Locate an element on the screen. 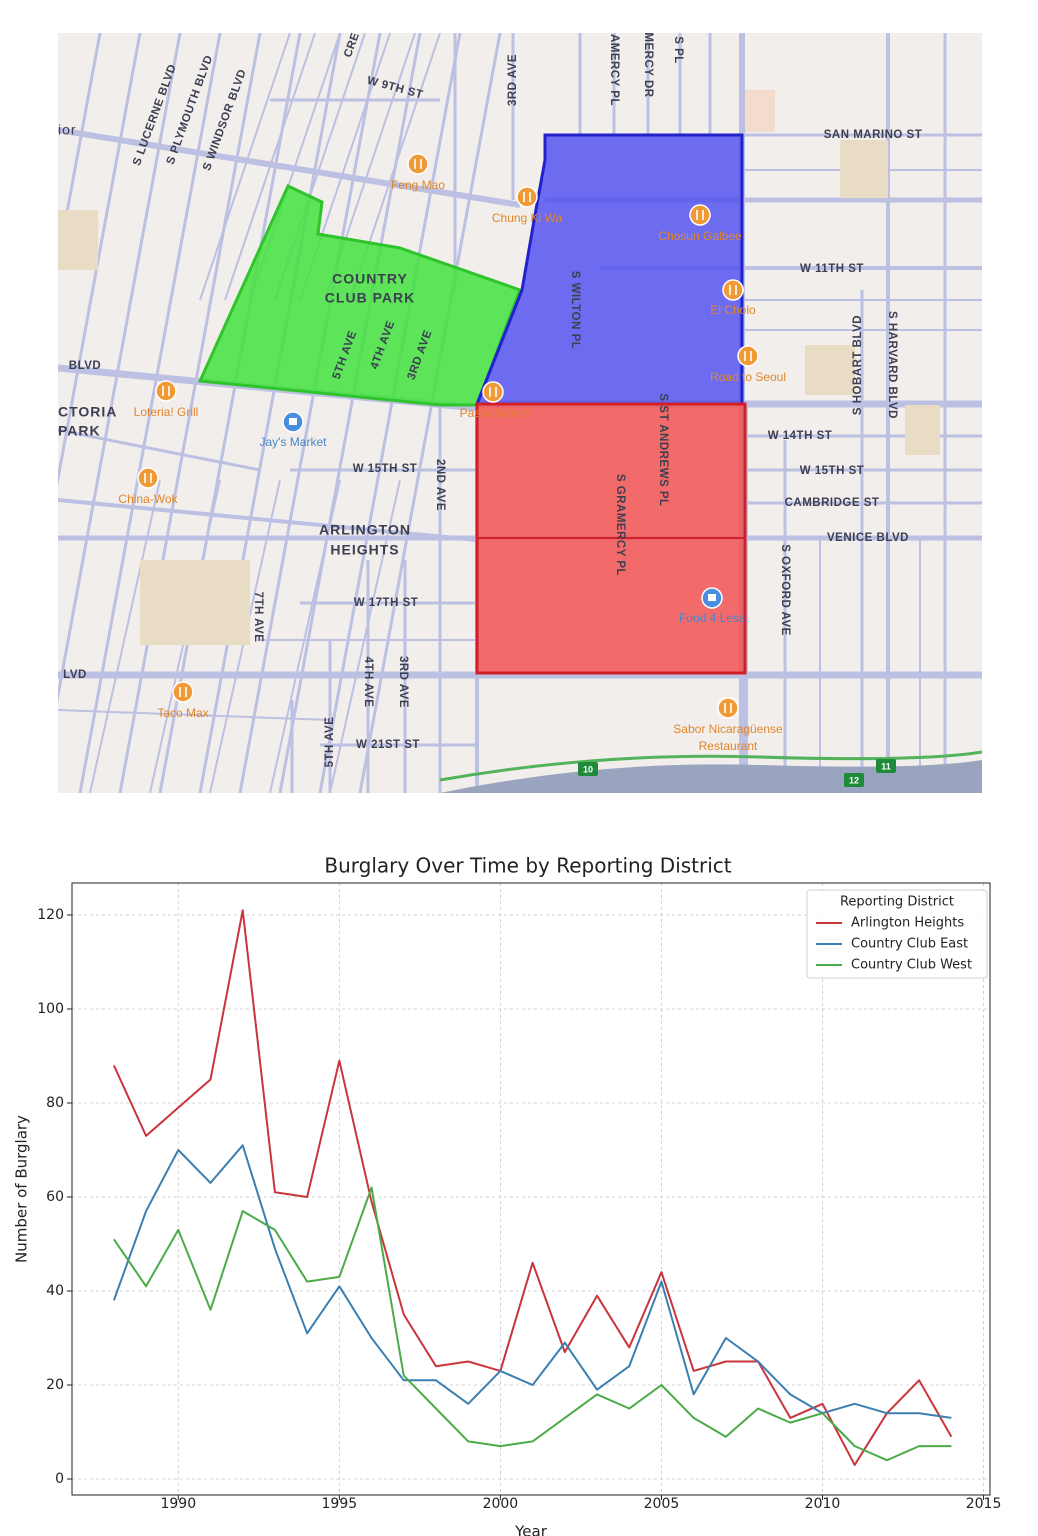 The height and width of the screenshot is (1536, 1038). x-tick-label: 2010 is located at coordinates (823, 1504).